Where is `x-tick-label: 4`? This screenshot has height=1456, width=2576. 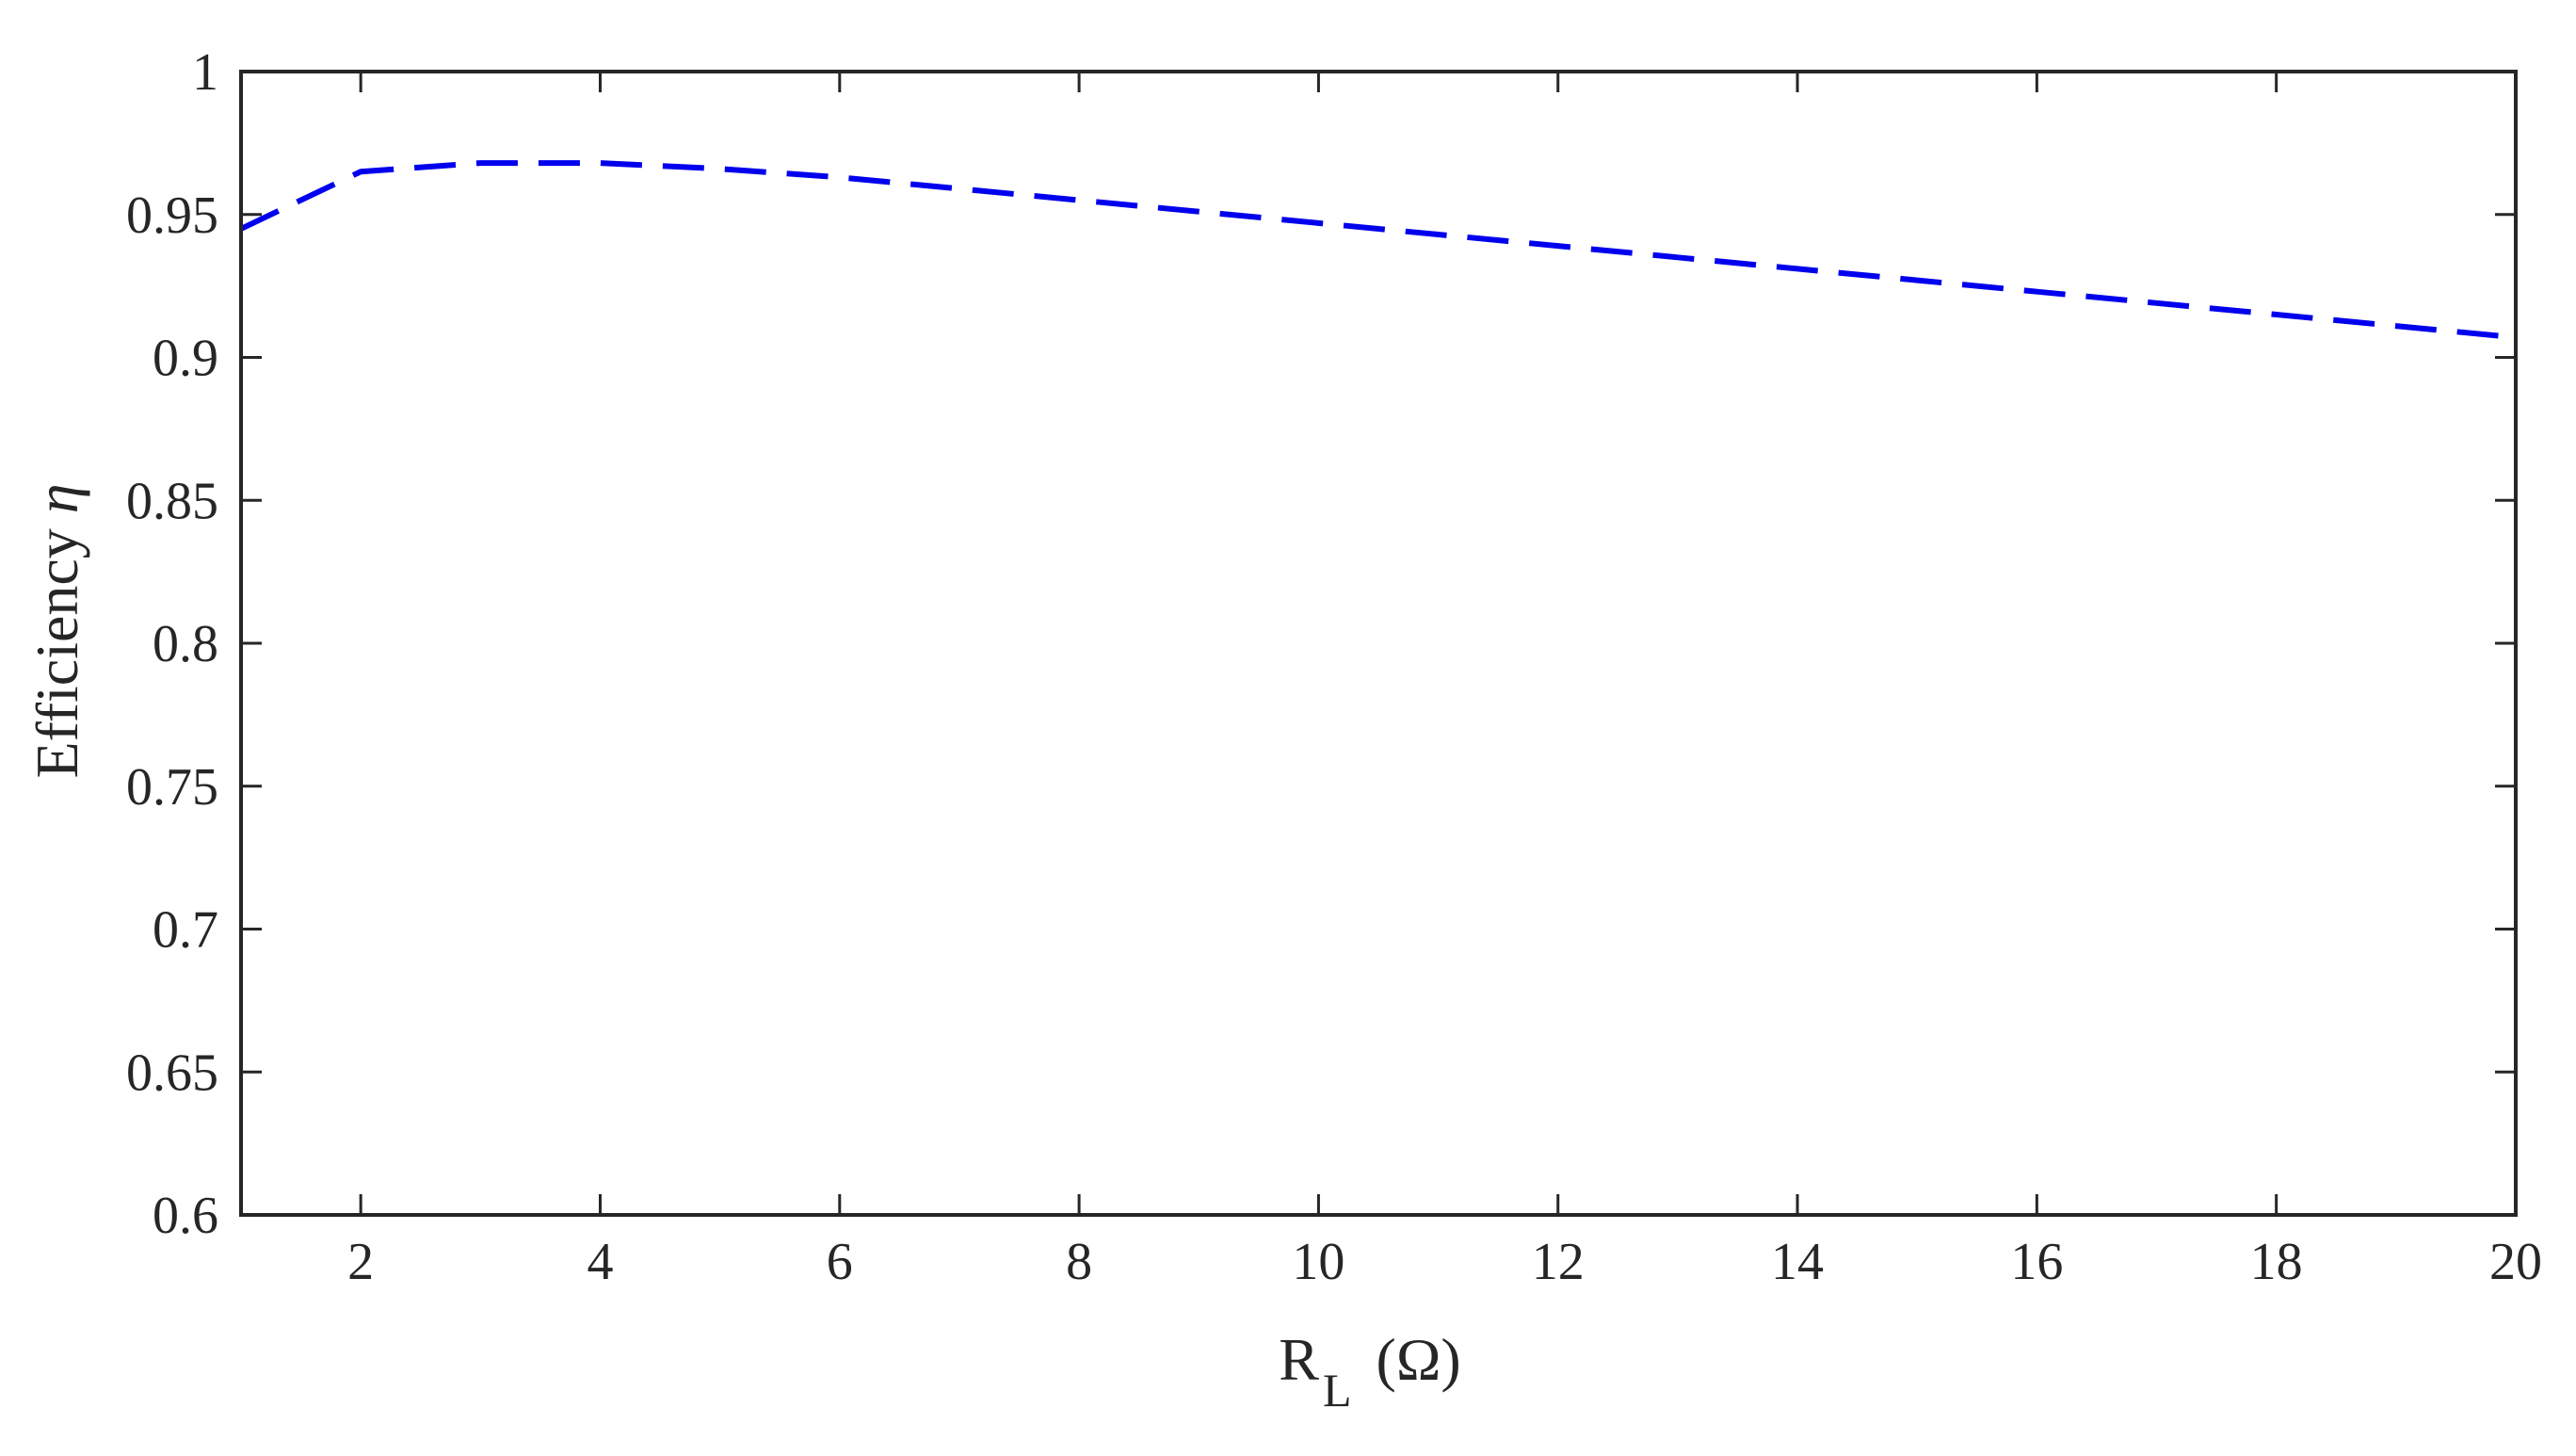
x-tick-label: 4 is located at coordinates (600, 1262).